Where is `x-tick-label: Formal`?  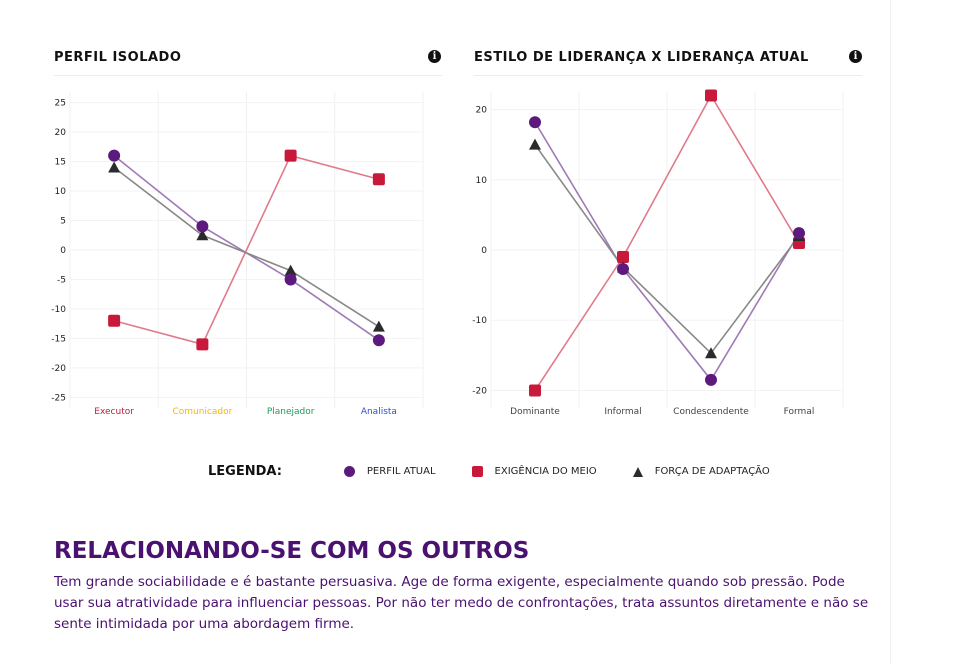 x-tick-label: Formal is located at coordinates (799, 412).